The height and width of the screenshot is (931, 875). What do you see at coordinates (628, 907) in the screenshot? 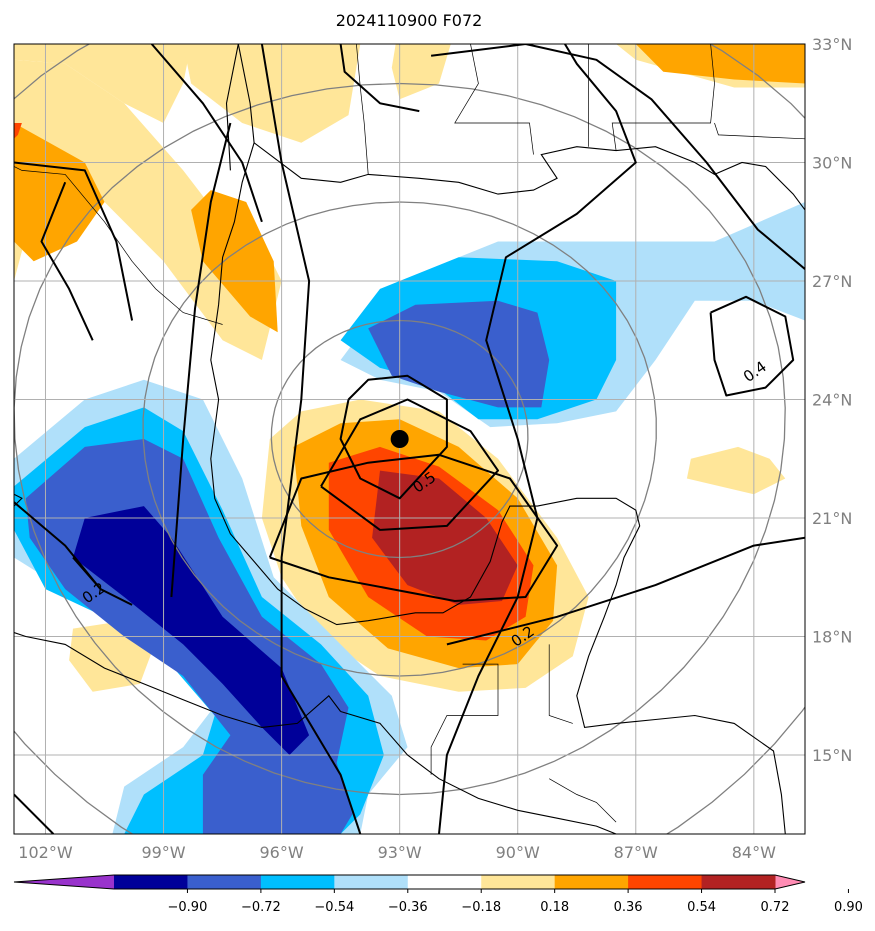
I see `colorbar-label-6: 0.36` at bounding box center [628, 907].